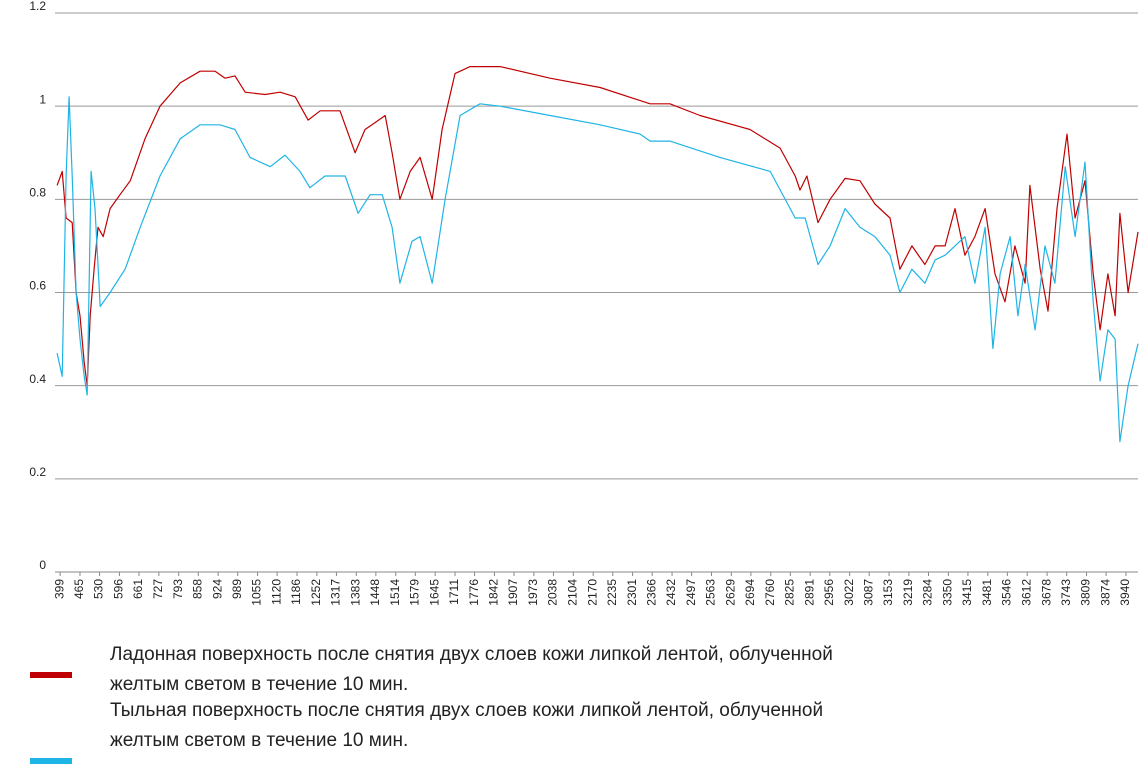 The height and width of the screenshot is (770, 1141). What do you see at coordinates (494, 592) in the screenshot?
I see `x-tick-label: 1842` at bounding box center [494, 592].